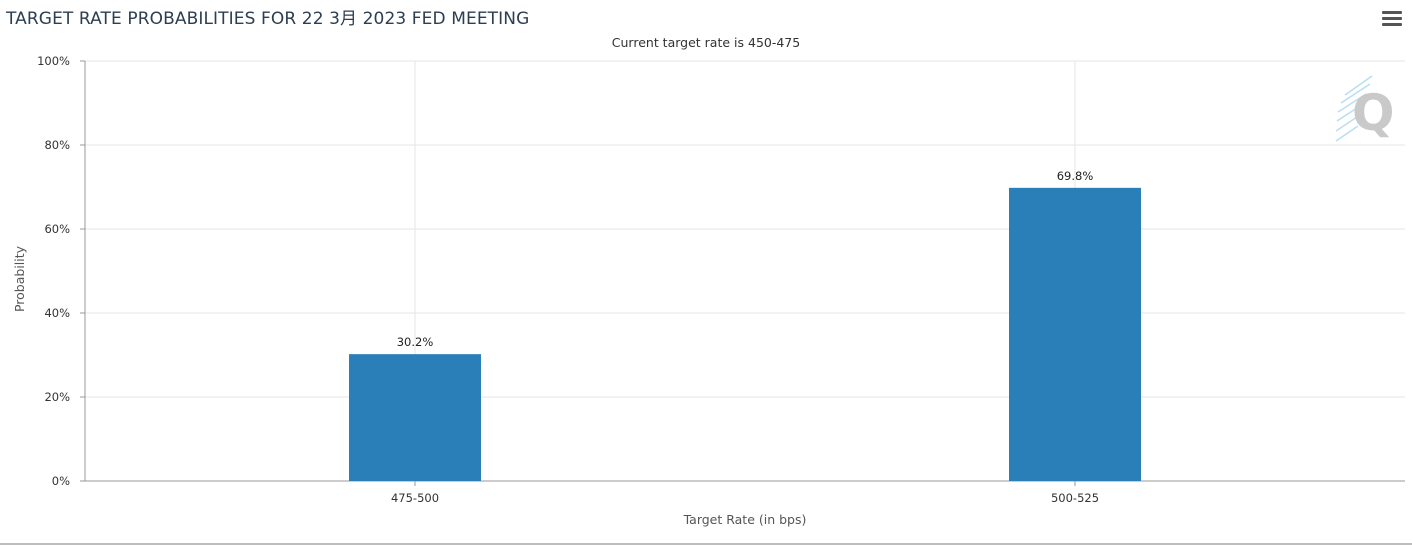 The height and width of the screenshot is (546, 1412). What do you see at coordinates (53, 61) in the screenshot?
I see `y-tick-label: 100%` at bounding box center [53, 61].